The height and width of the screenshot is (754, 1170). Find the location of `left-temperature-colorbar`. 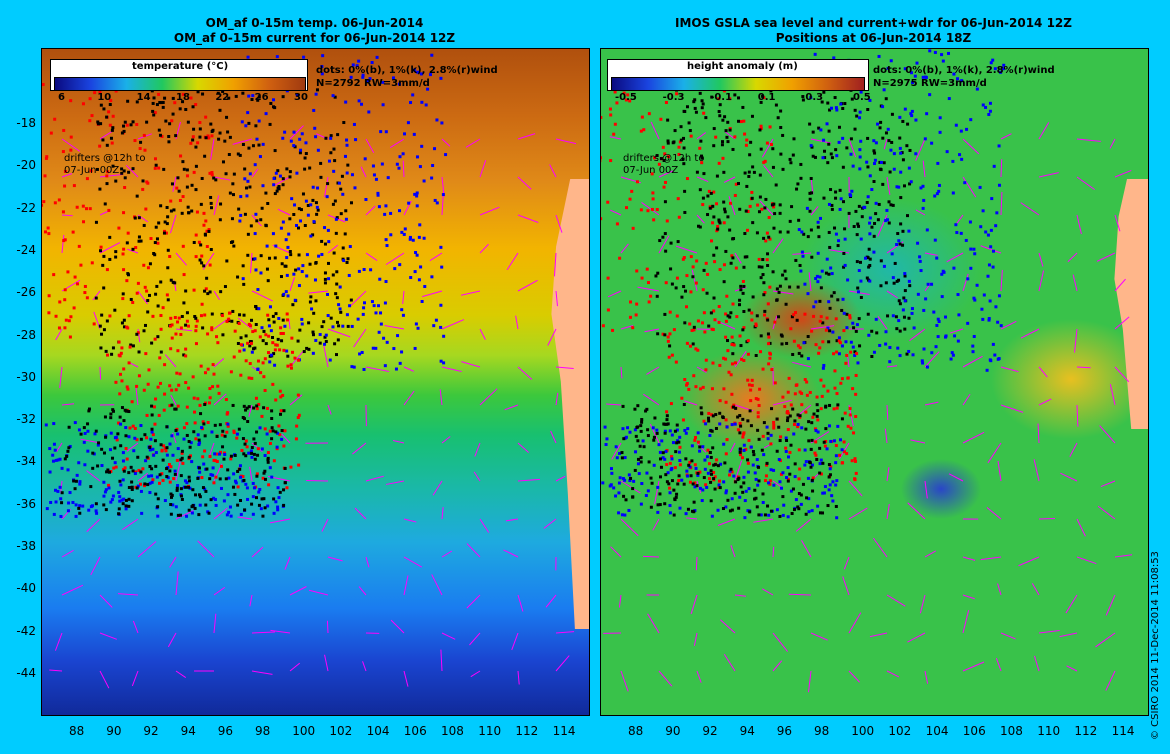

left-temperature-colorbar is located at coordinates (180, 84).